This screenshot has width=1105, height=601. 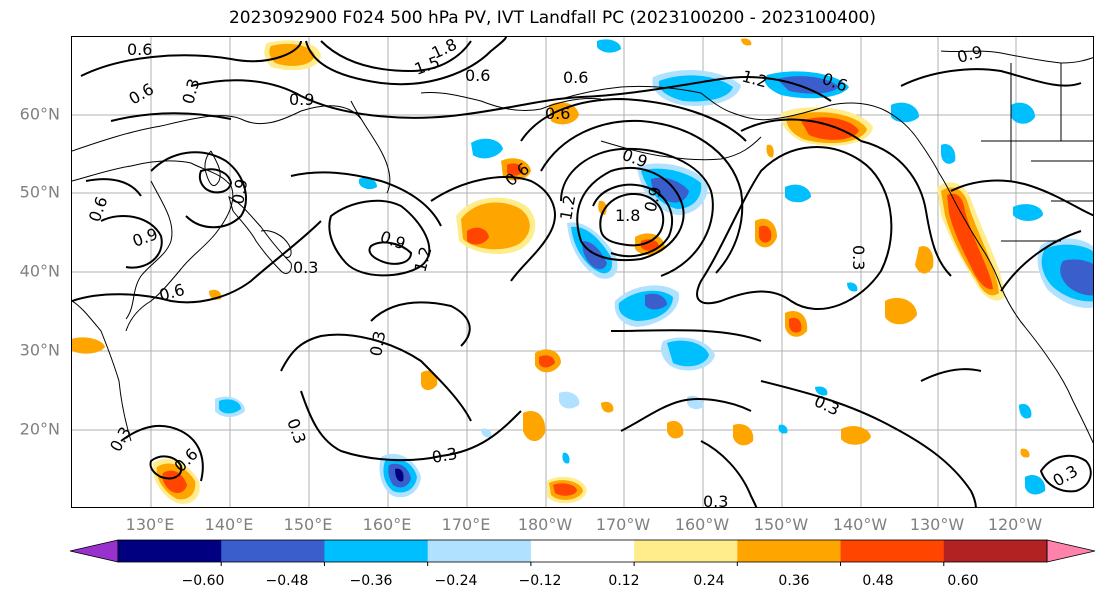 I want to click on lon-label-150w: 150°W, so click(x=781, y=524).